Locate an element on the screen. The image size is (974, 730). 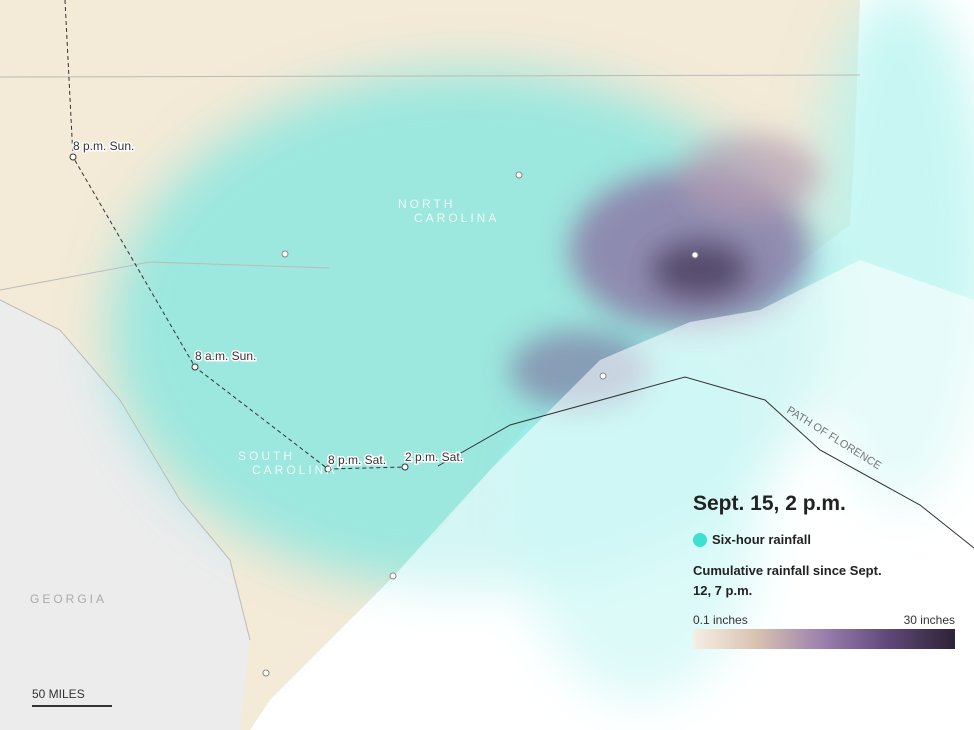
legend-time: Sept. 15, 2 p.m. is located at coordinates (769, 503).